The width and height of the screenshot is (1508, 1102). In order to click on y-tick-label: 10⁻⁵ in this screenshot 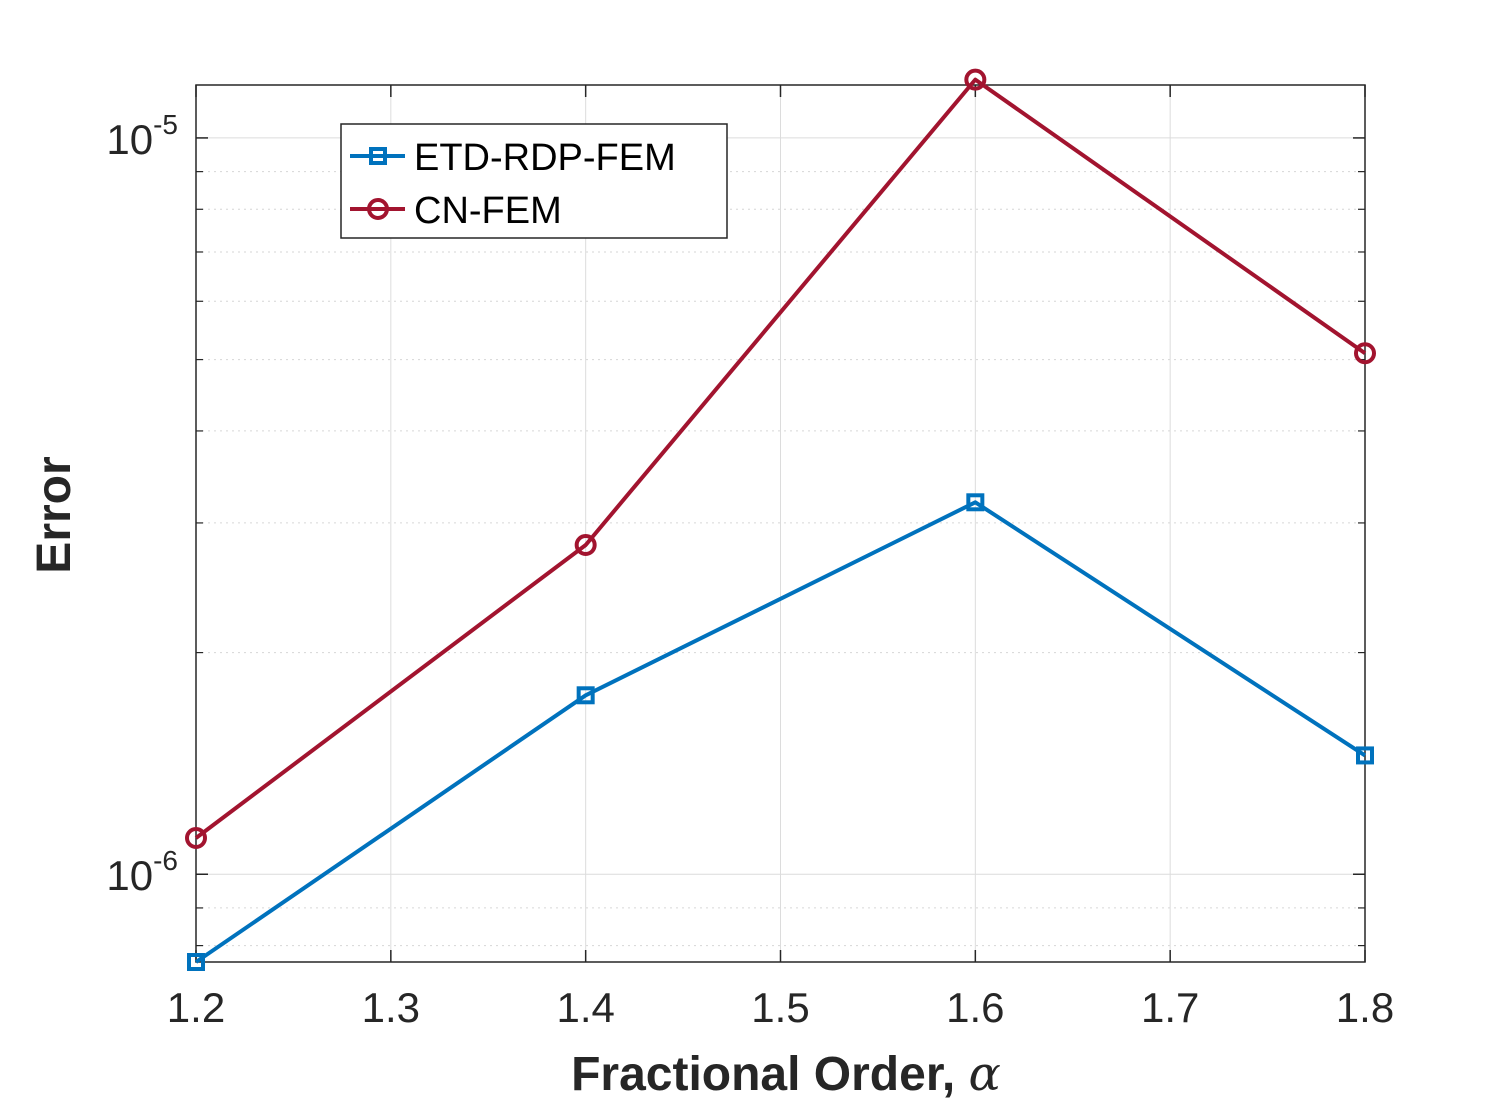, I will do `click(142, 136)`.